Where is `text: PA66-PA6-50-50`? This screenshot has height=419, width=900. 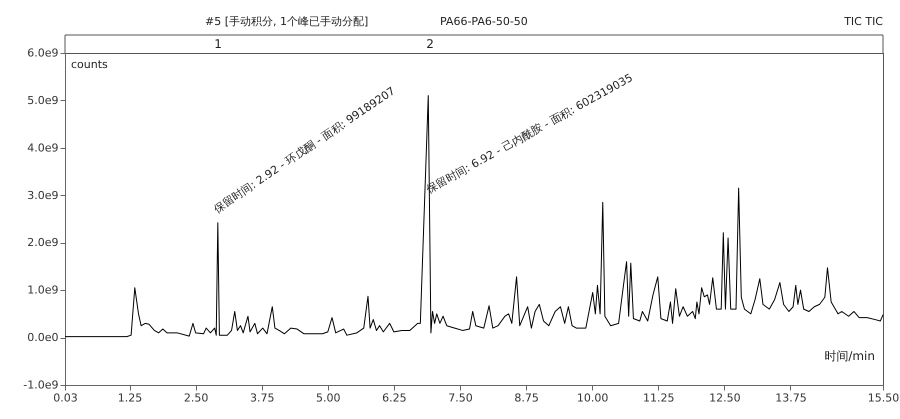
text: PA66-PA6-50-50 is located at coordinates (484, 21).